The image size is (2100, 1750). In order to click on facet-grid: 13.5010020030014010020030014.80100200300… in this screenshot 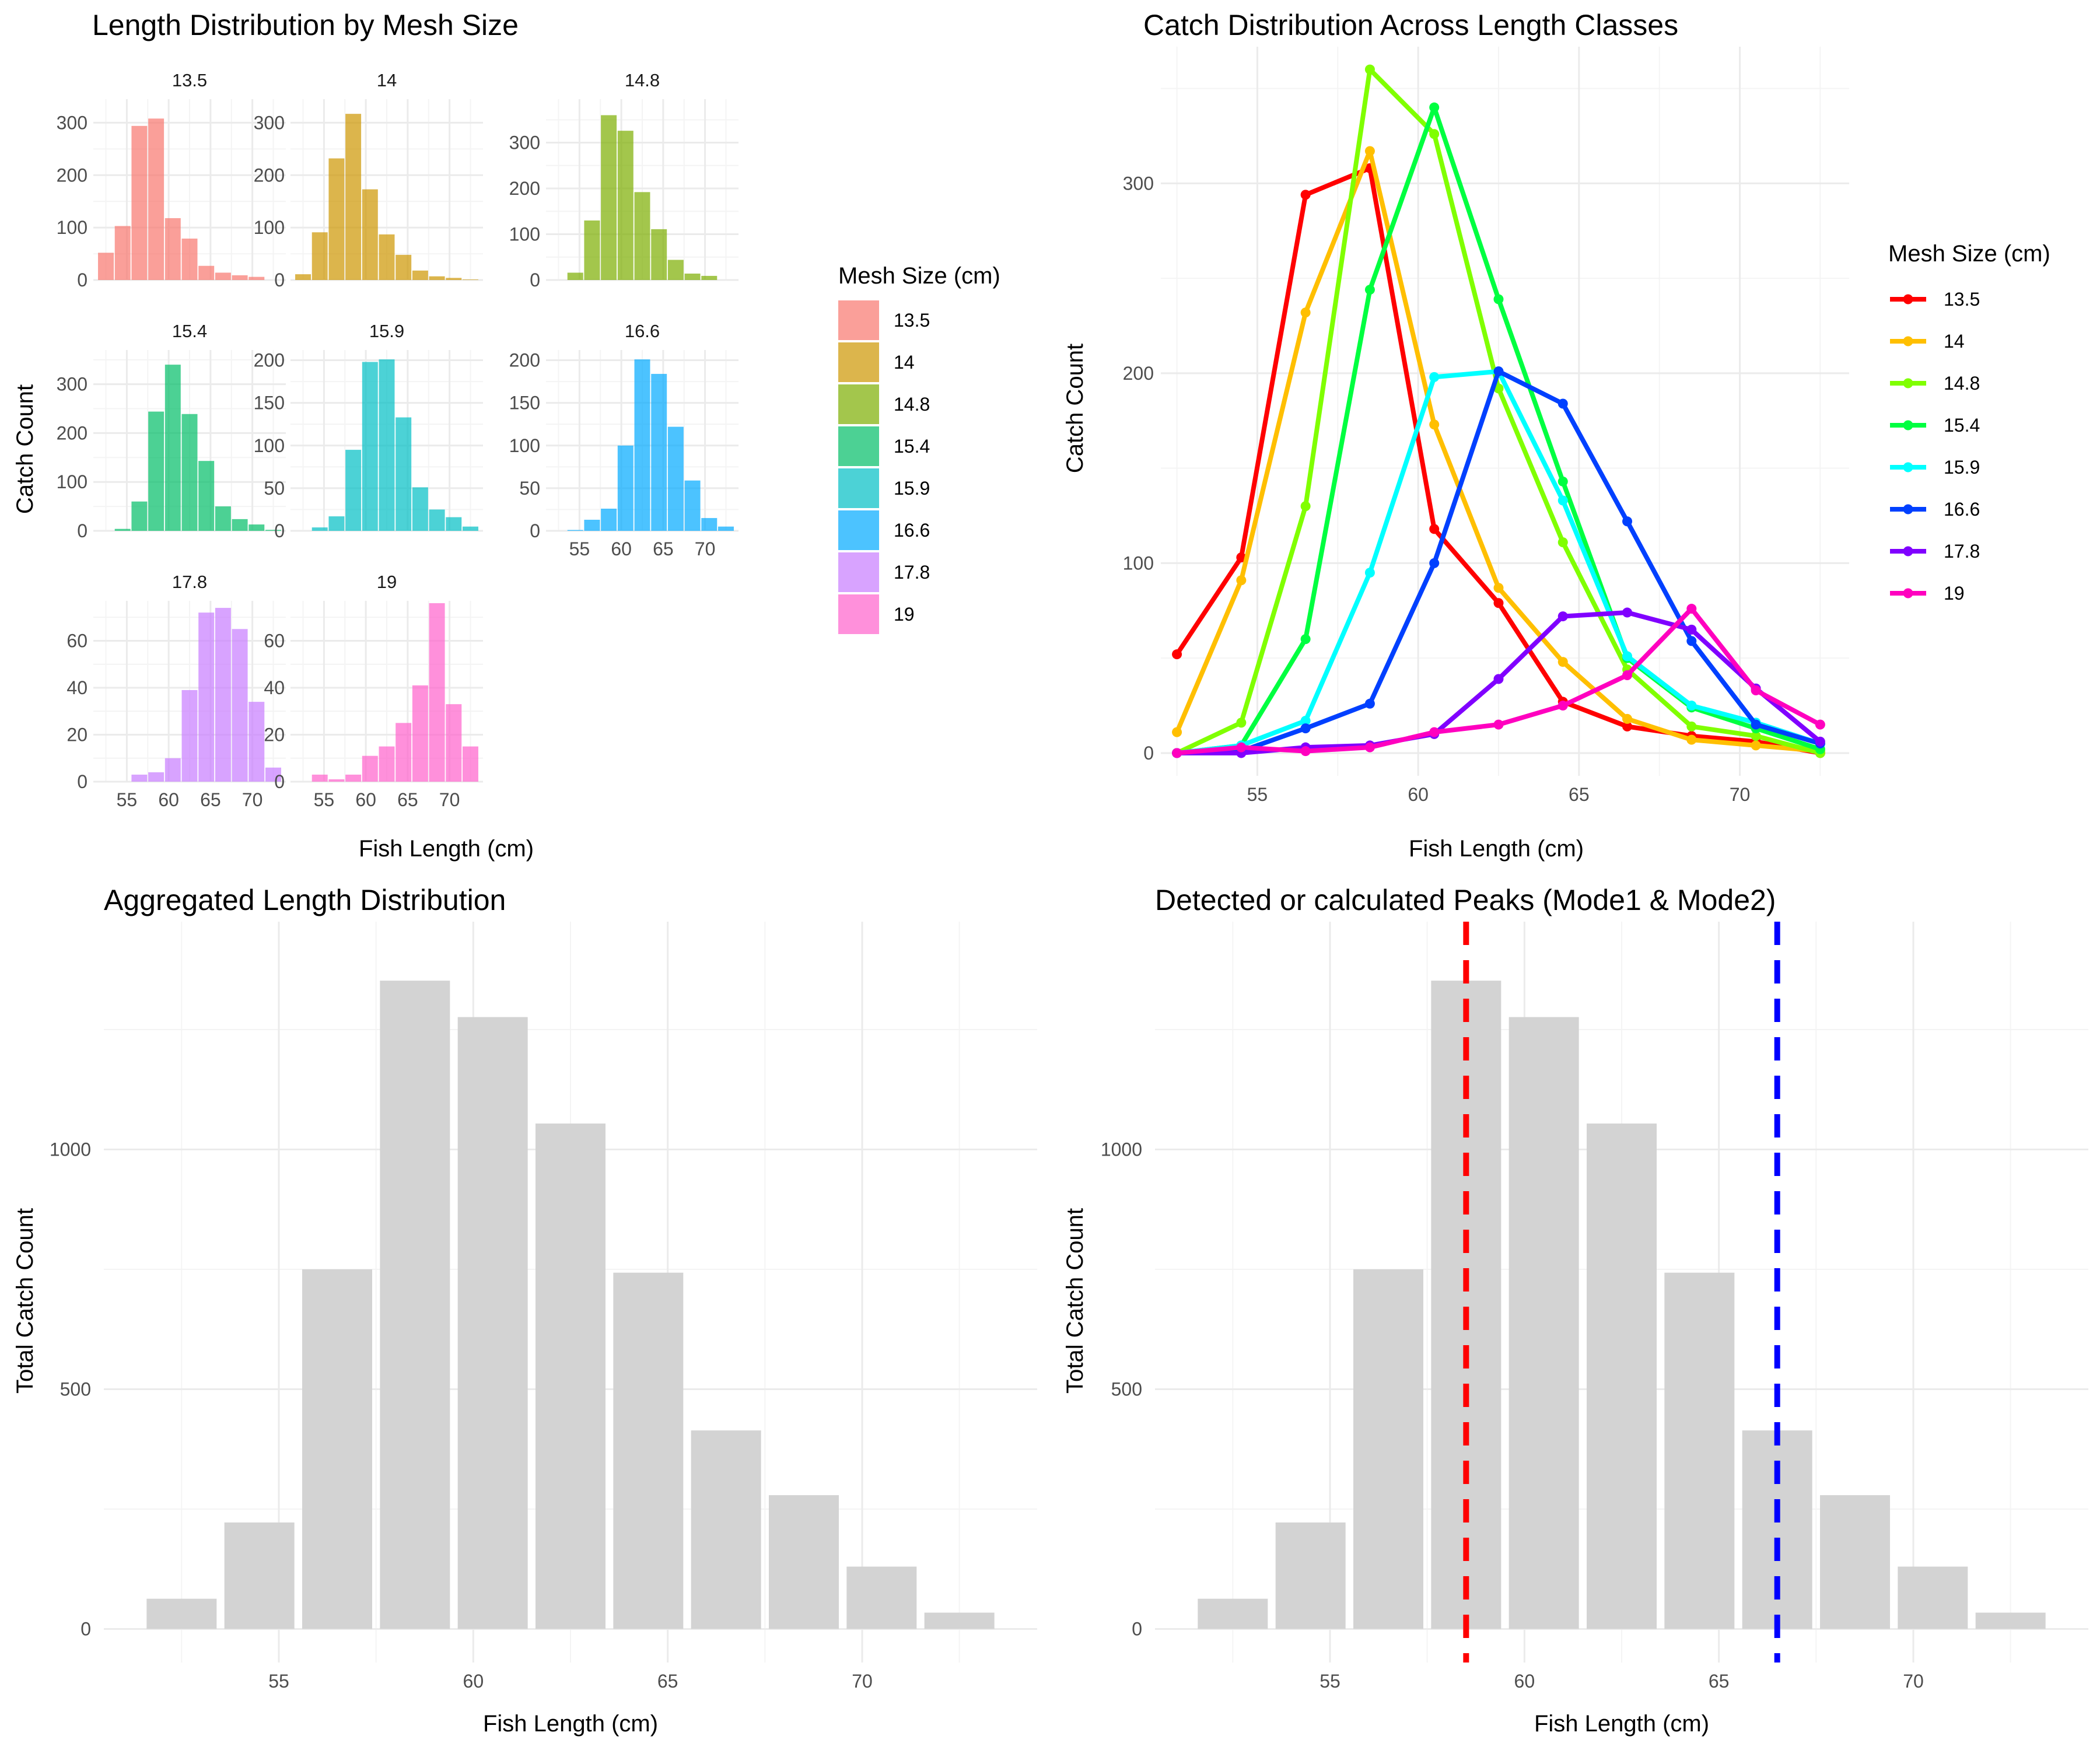, I will do `click(398, 440)`.